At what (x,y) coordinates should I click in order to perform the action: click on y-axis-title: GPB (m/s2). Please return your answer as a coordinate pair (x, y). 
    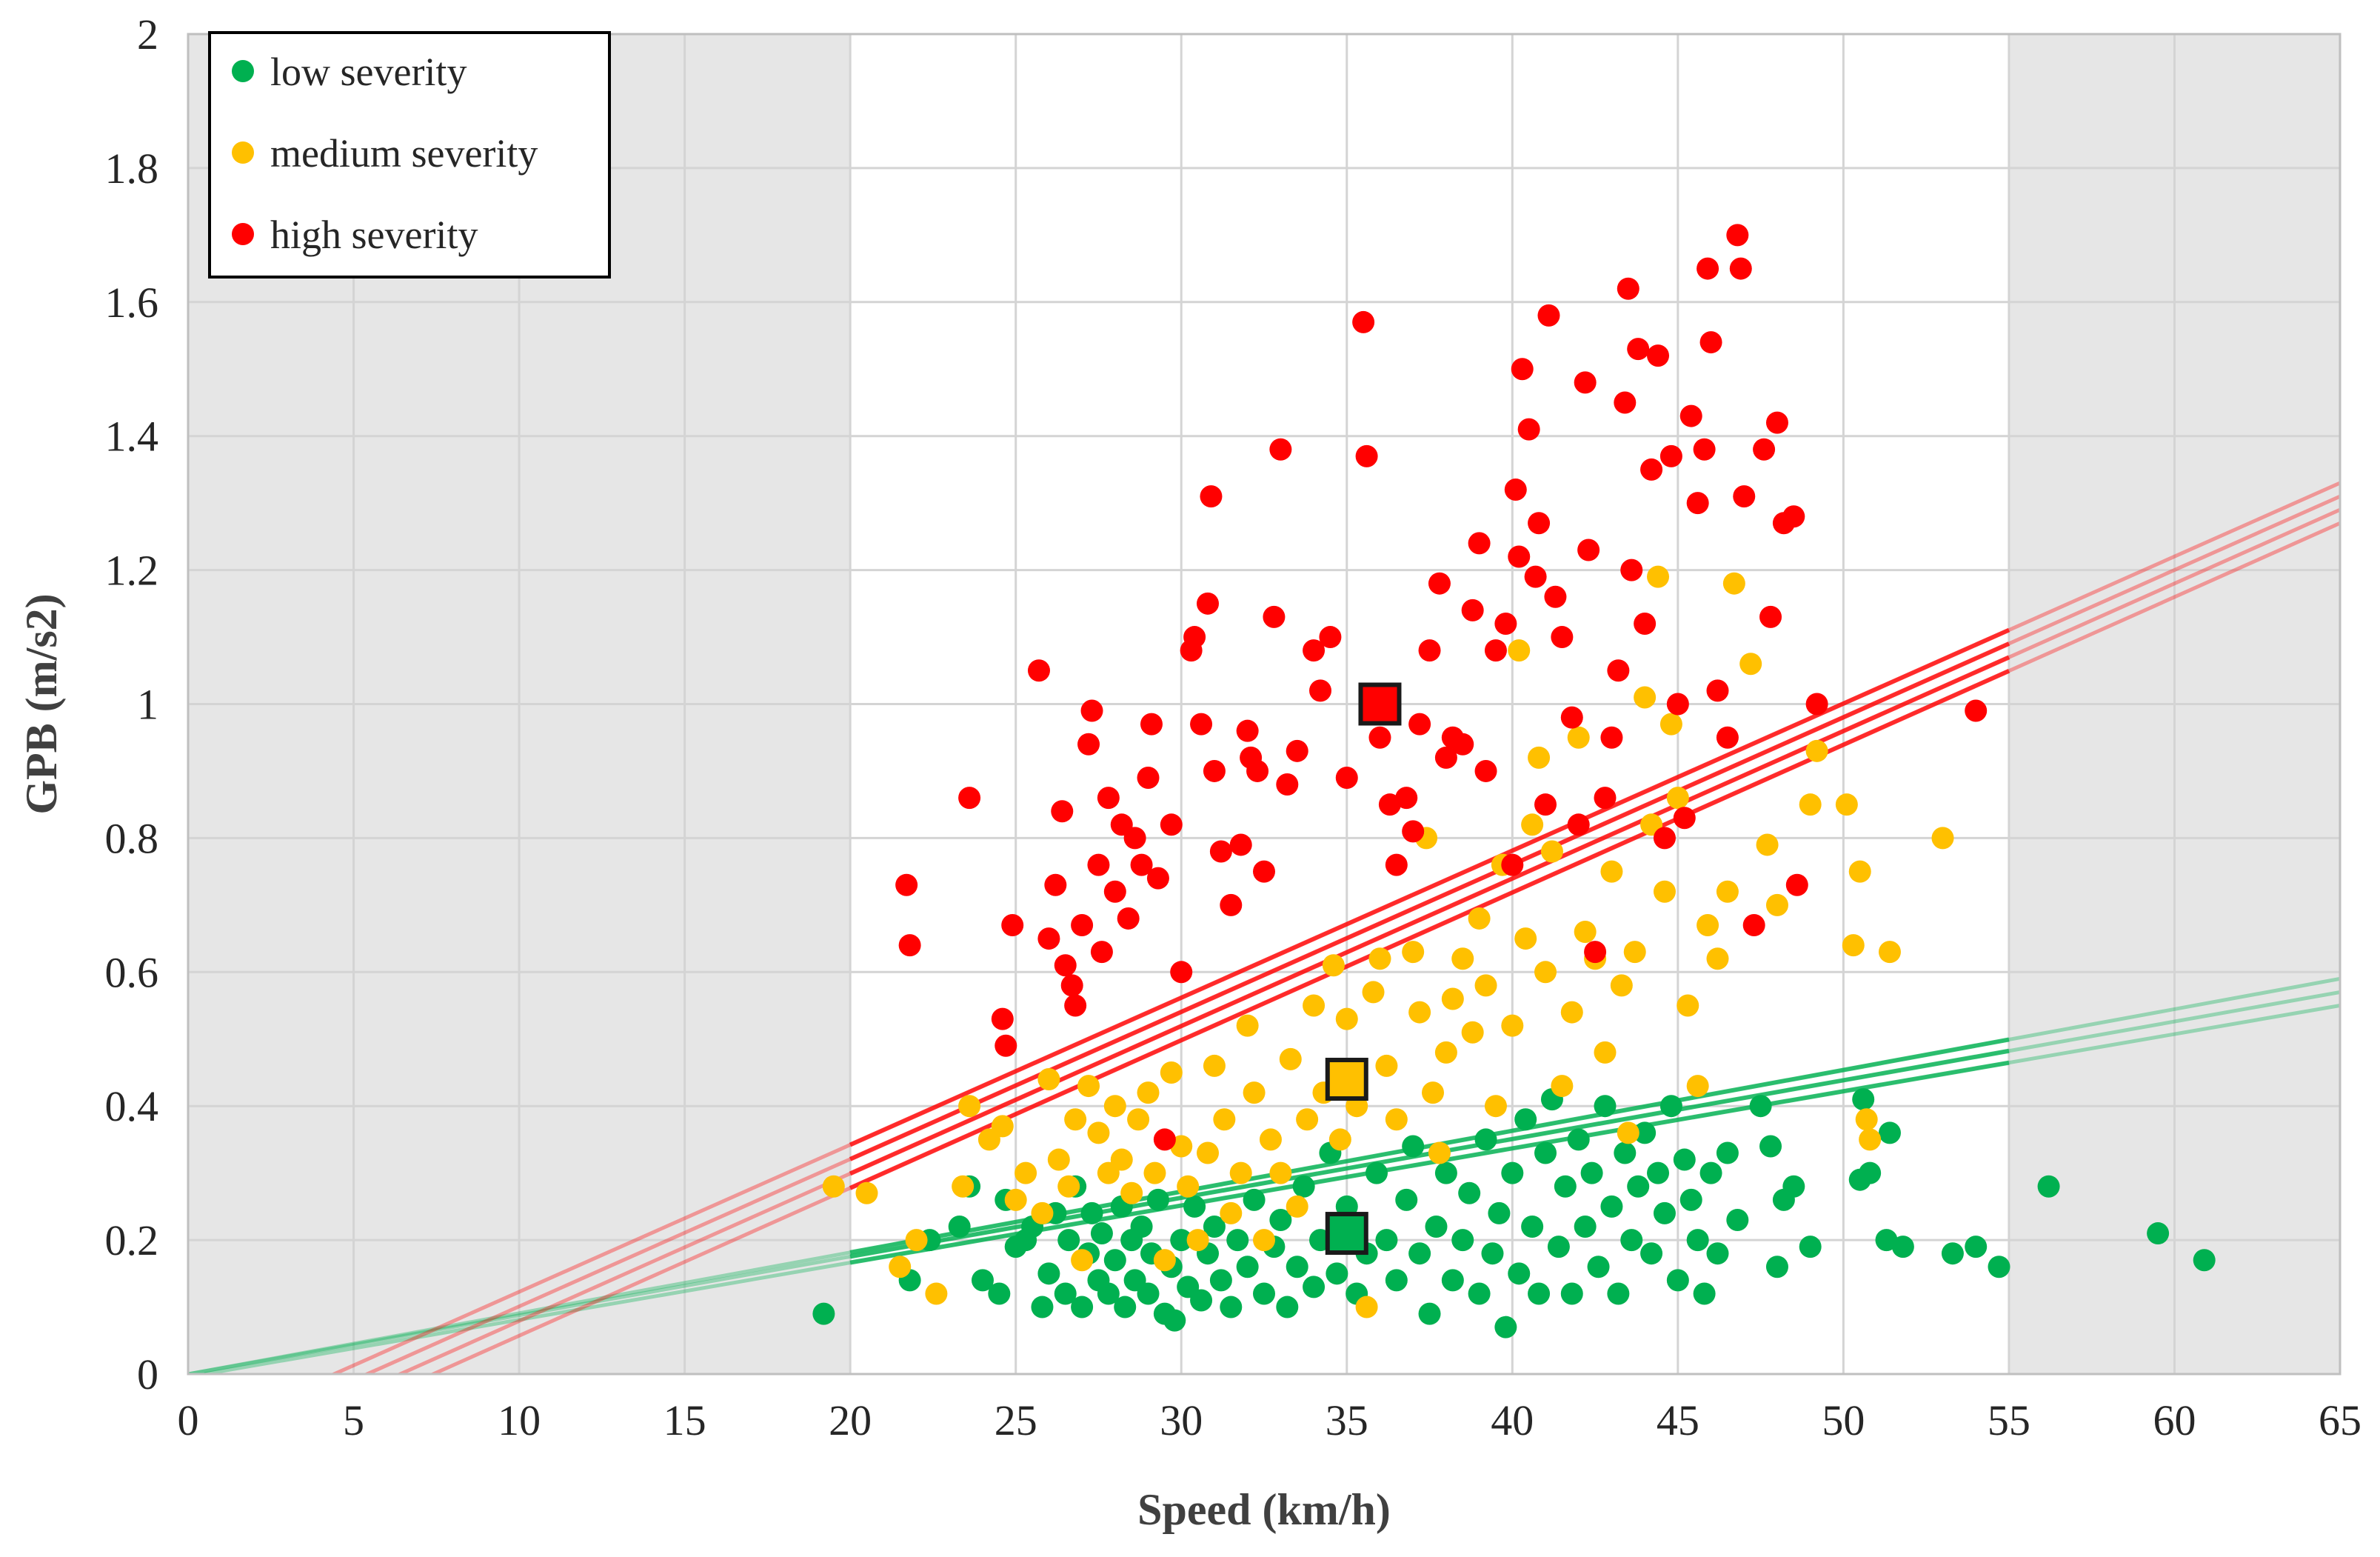
    Looking at the image, I should click on (41, 704).